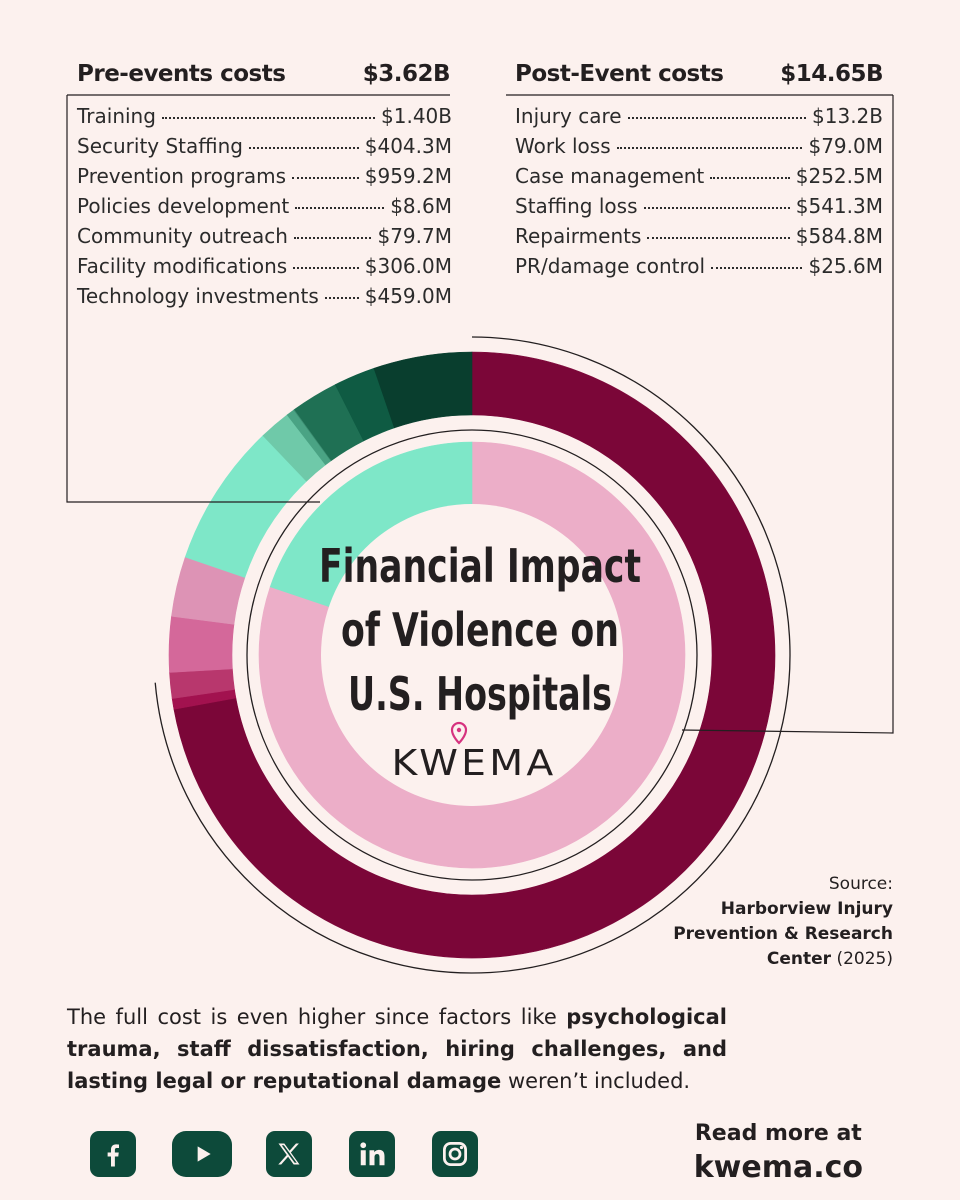 Image resolution: width=960 pixels, height=1200 pixels. Describe the element at coordinates (181, 74) in the screenshot. I see `pre-events-title: Pre-events costs` at that location.